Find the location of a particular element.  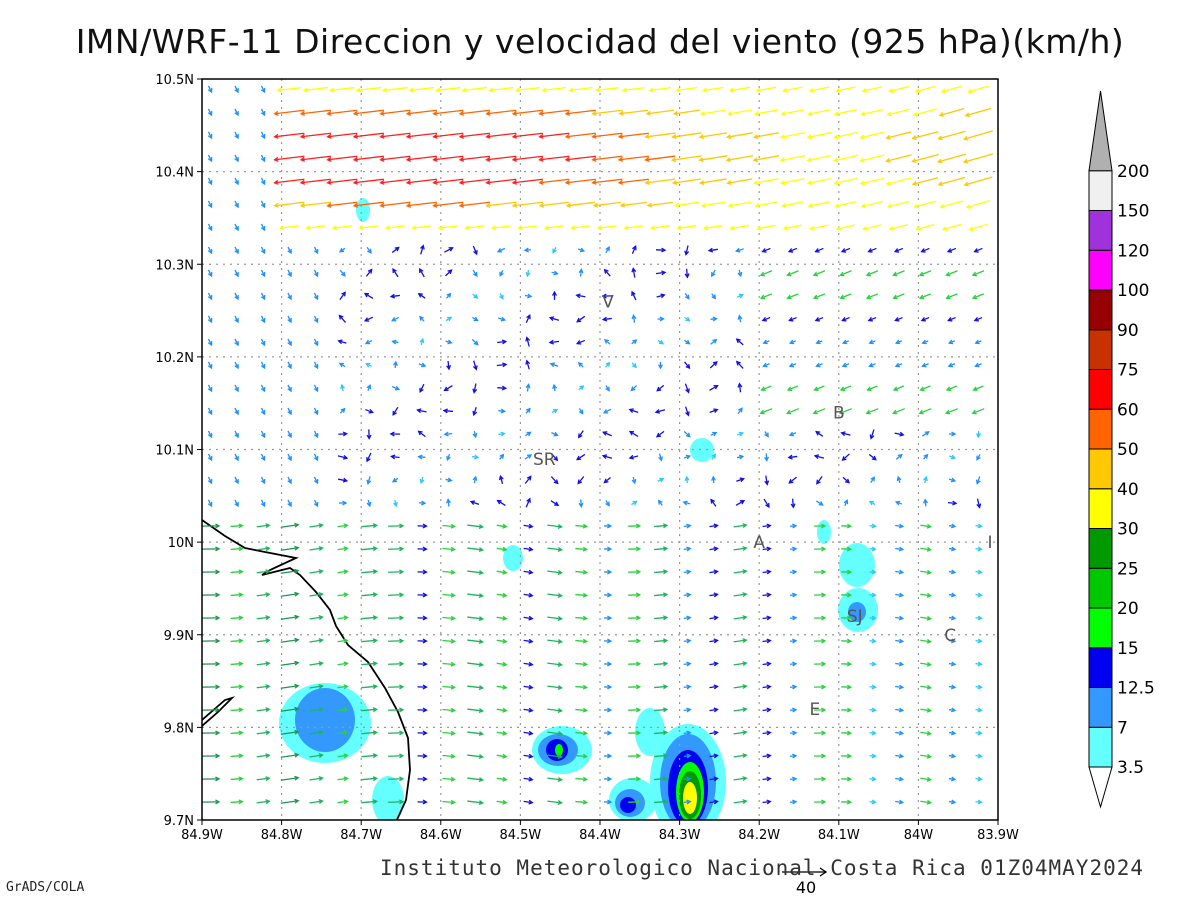

x-tick-label: 84.2W is located at coordinates (759, 835).